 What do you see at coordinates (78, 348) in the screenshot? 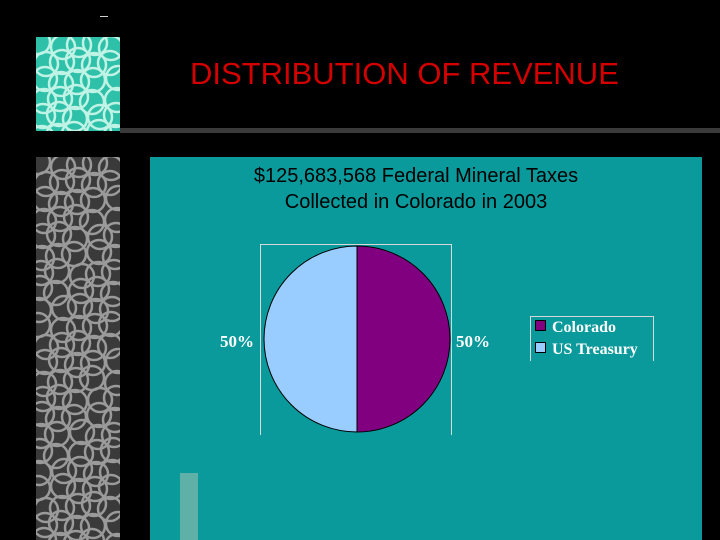
I see `decorative-circles-strip` at bounding box center [78, 348].